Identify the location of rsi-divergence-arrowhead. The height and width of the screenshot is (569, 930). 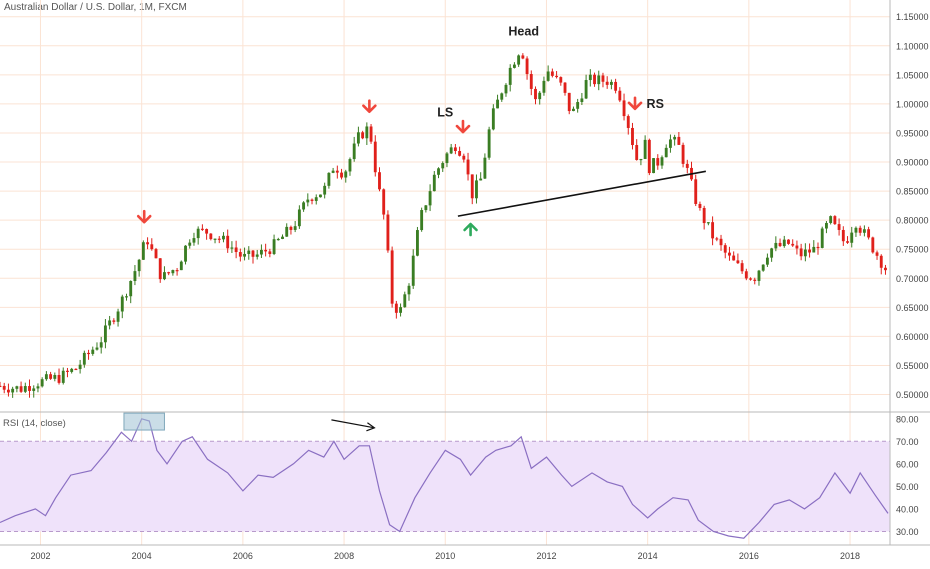
(371, 427).